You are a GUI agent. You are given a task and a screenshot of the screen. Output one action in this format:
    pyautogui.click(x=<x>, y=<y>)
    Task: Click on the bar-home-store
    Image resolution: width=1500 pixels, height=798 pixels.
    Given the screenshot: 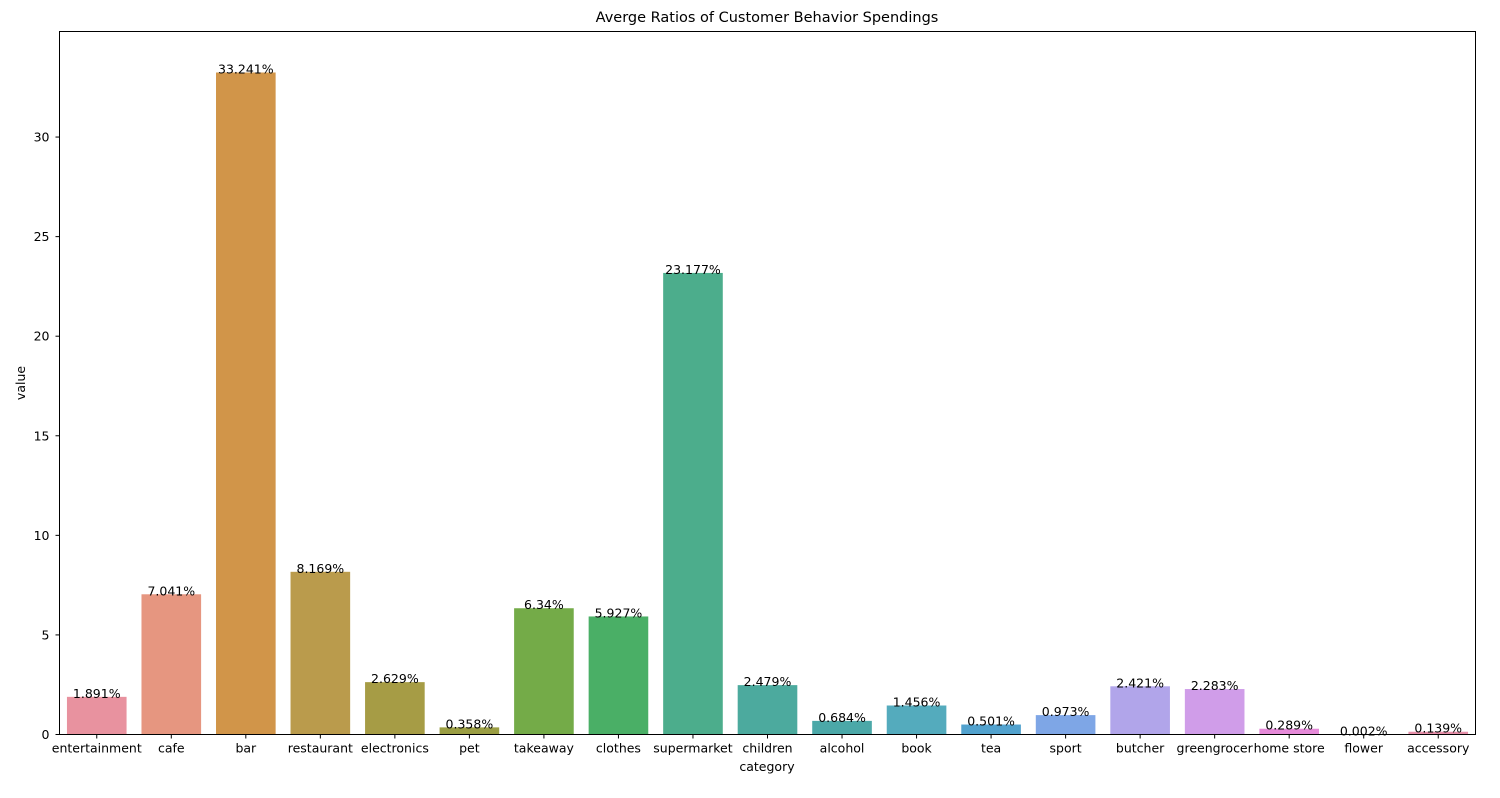 What is the action you would take?
    pyautogui.click(x=1289, y=731)
    